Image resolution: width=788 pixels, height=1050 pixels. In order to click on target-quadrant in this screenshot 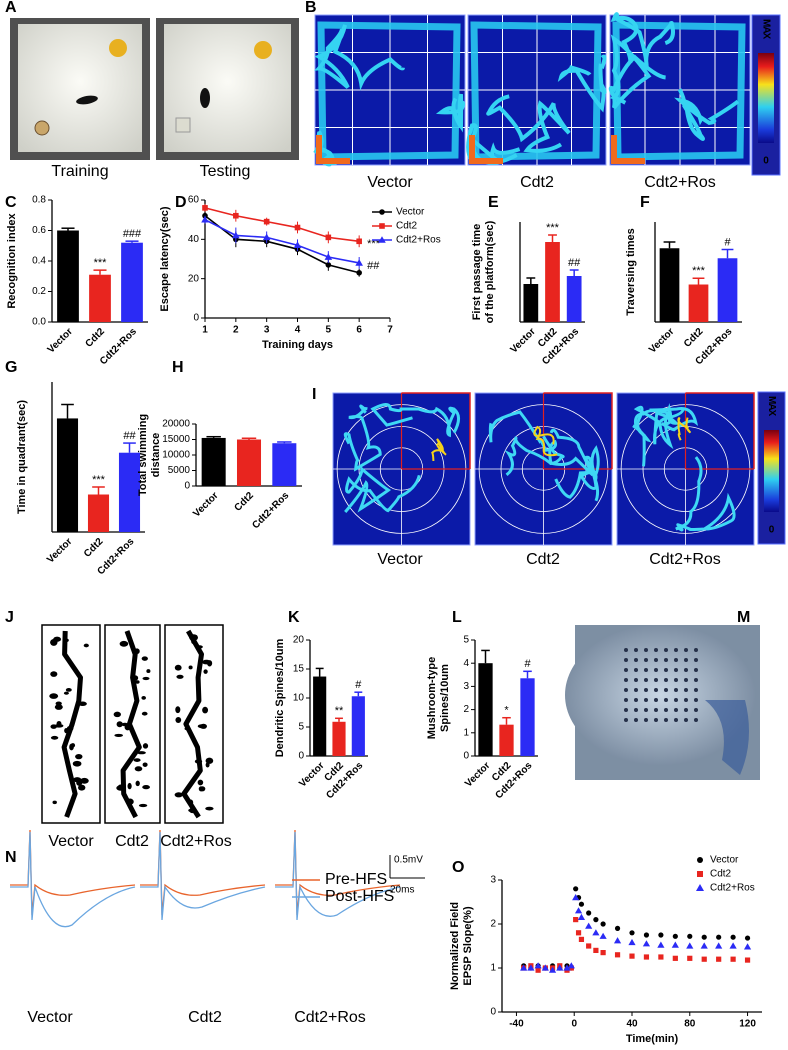, I will do `click(578, 430)`.